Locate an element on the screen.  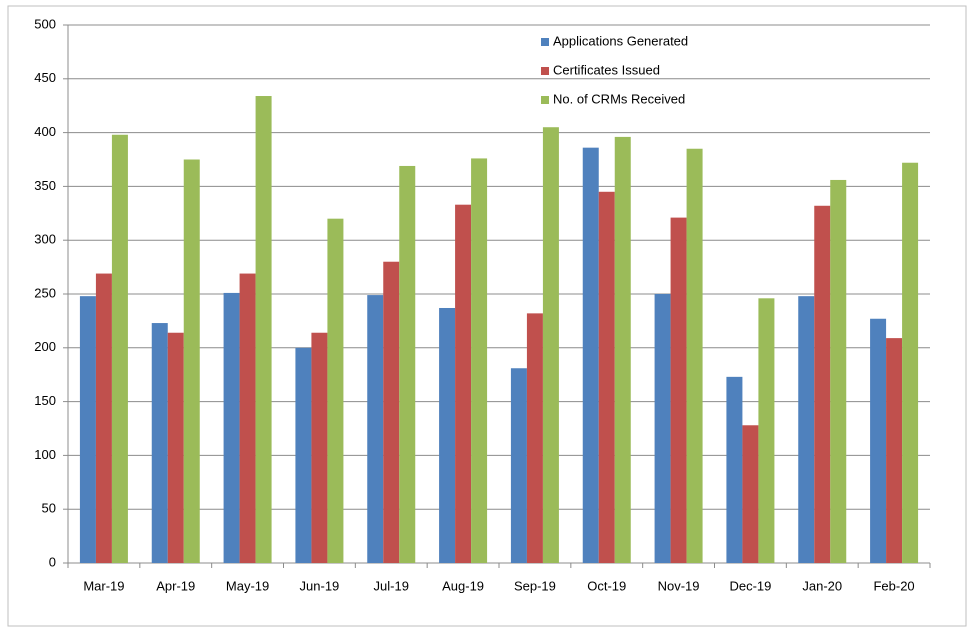
y-tick-label: 100 is located at coordinates (45, 454).